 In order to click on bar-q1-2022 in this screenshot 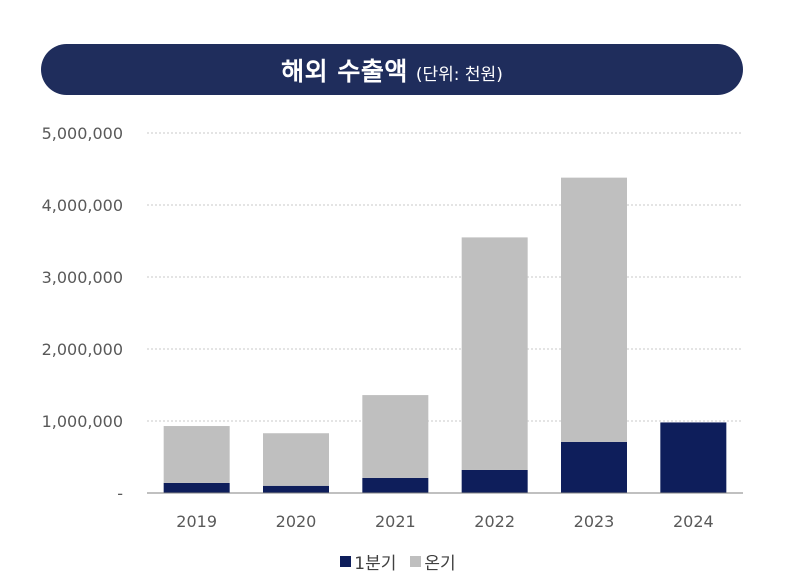, I will do `click(494, 481)`.